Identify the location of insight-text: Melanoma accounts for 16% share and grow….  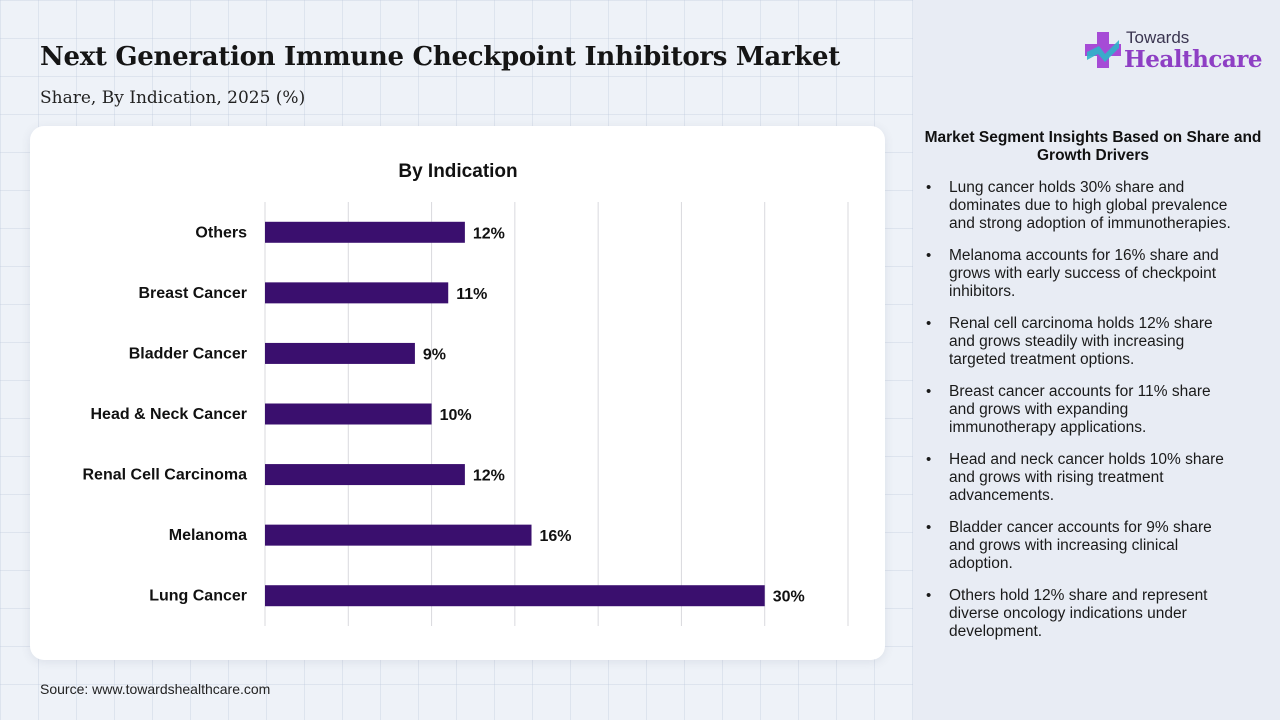
(1084, 273).